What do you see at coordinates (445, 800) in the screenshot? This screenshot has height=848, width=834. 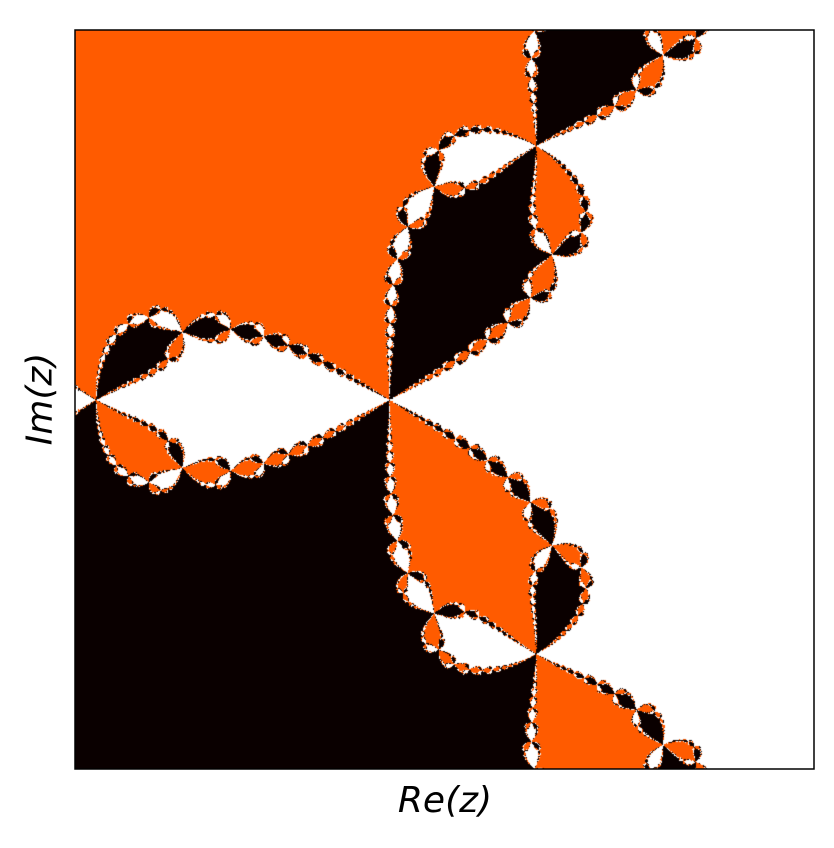 I see `x-axis-label: Re(z)` at bounding box center [445, 800].